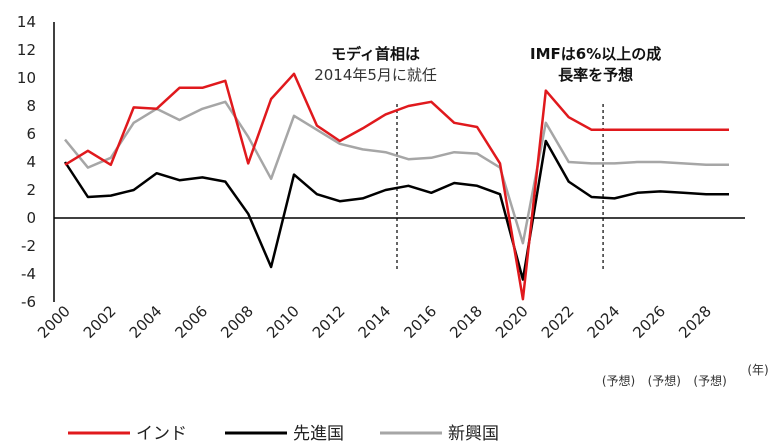 The image size is (780, 448). I want to click on forecast-labels: (予想) (予想) (予想), so click(664, 380).